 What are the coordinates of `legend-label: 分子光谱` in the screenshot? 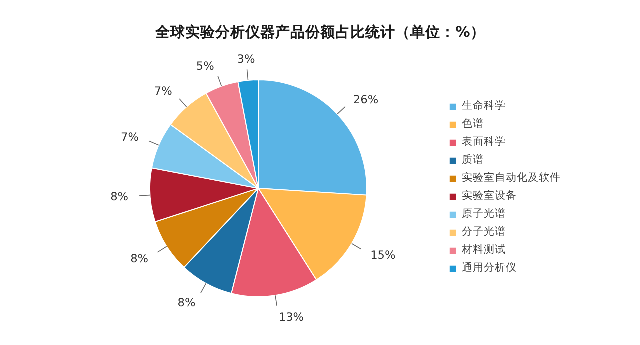 It's located at (484, 232).